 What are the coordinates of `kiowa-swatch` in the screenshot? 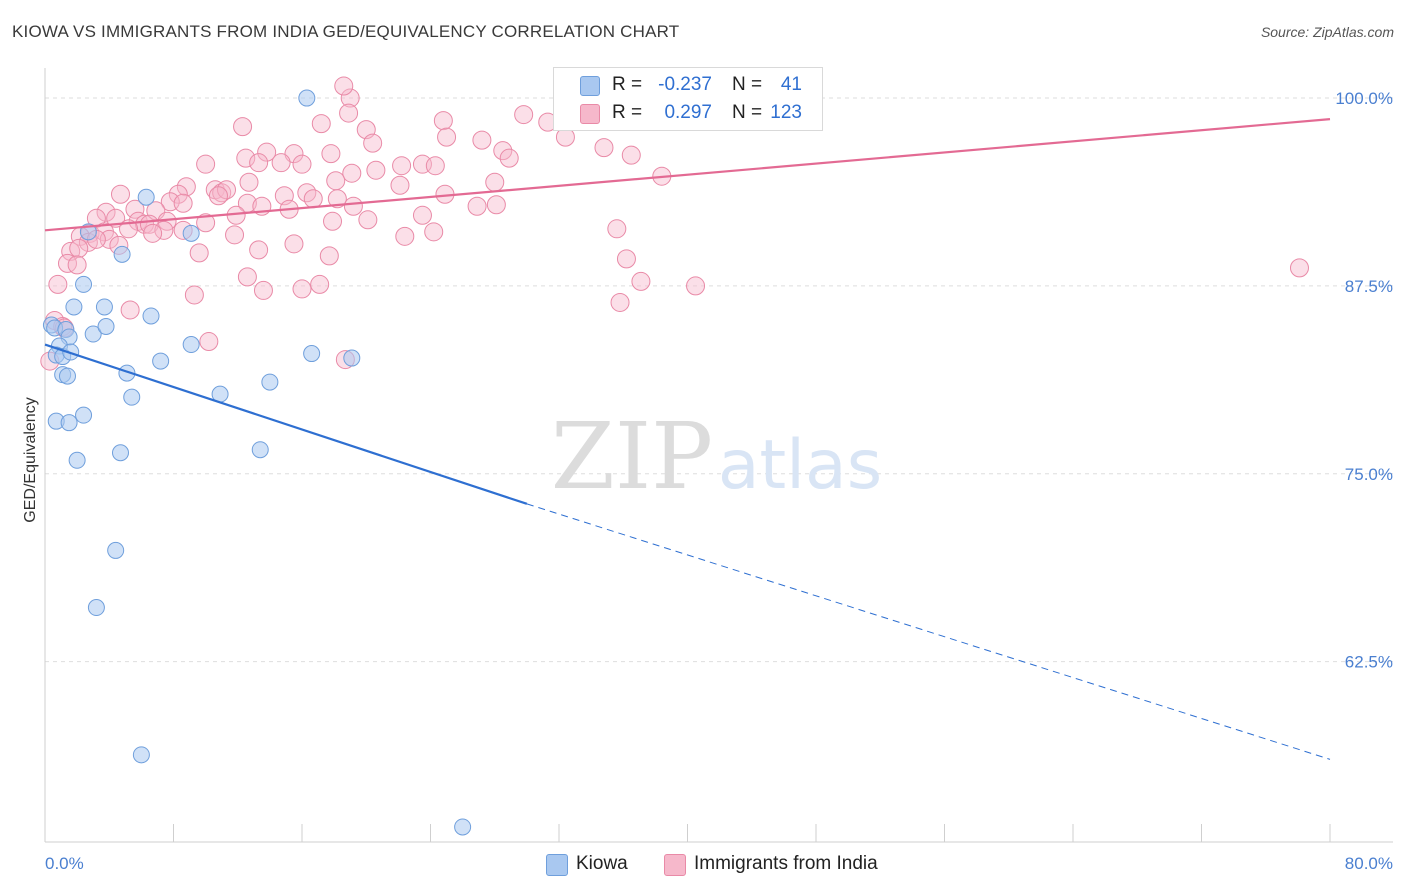 It's located at (590, 86).